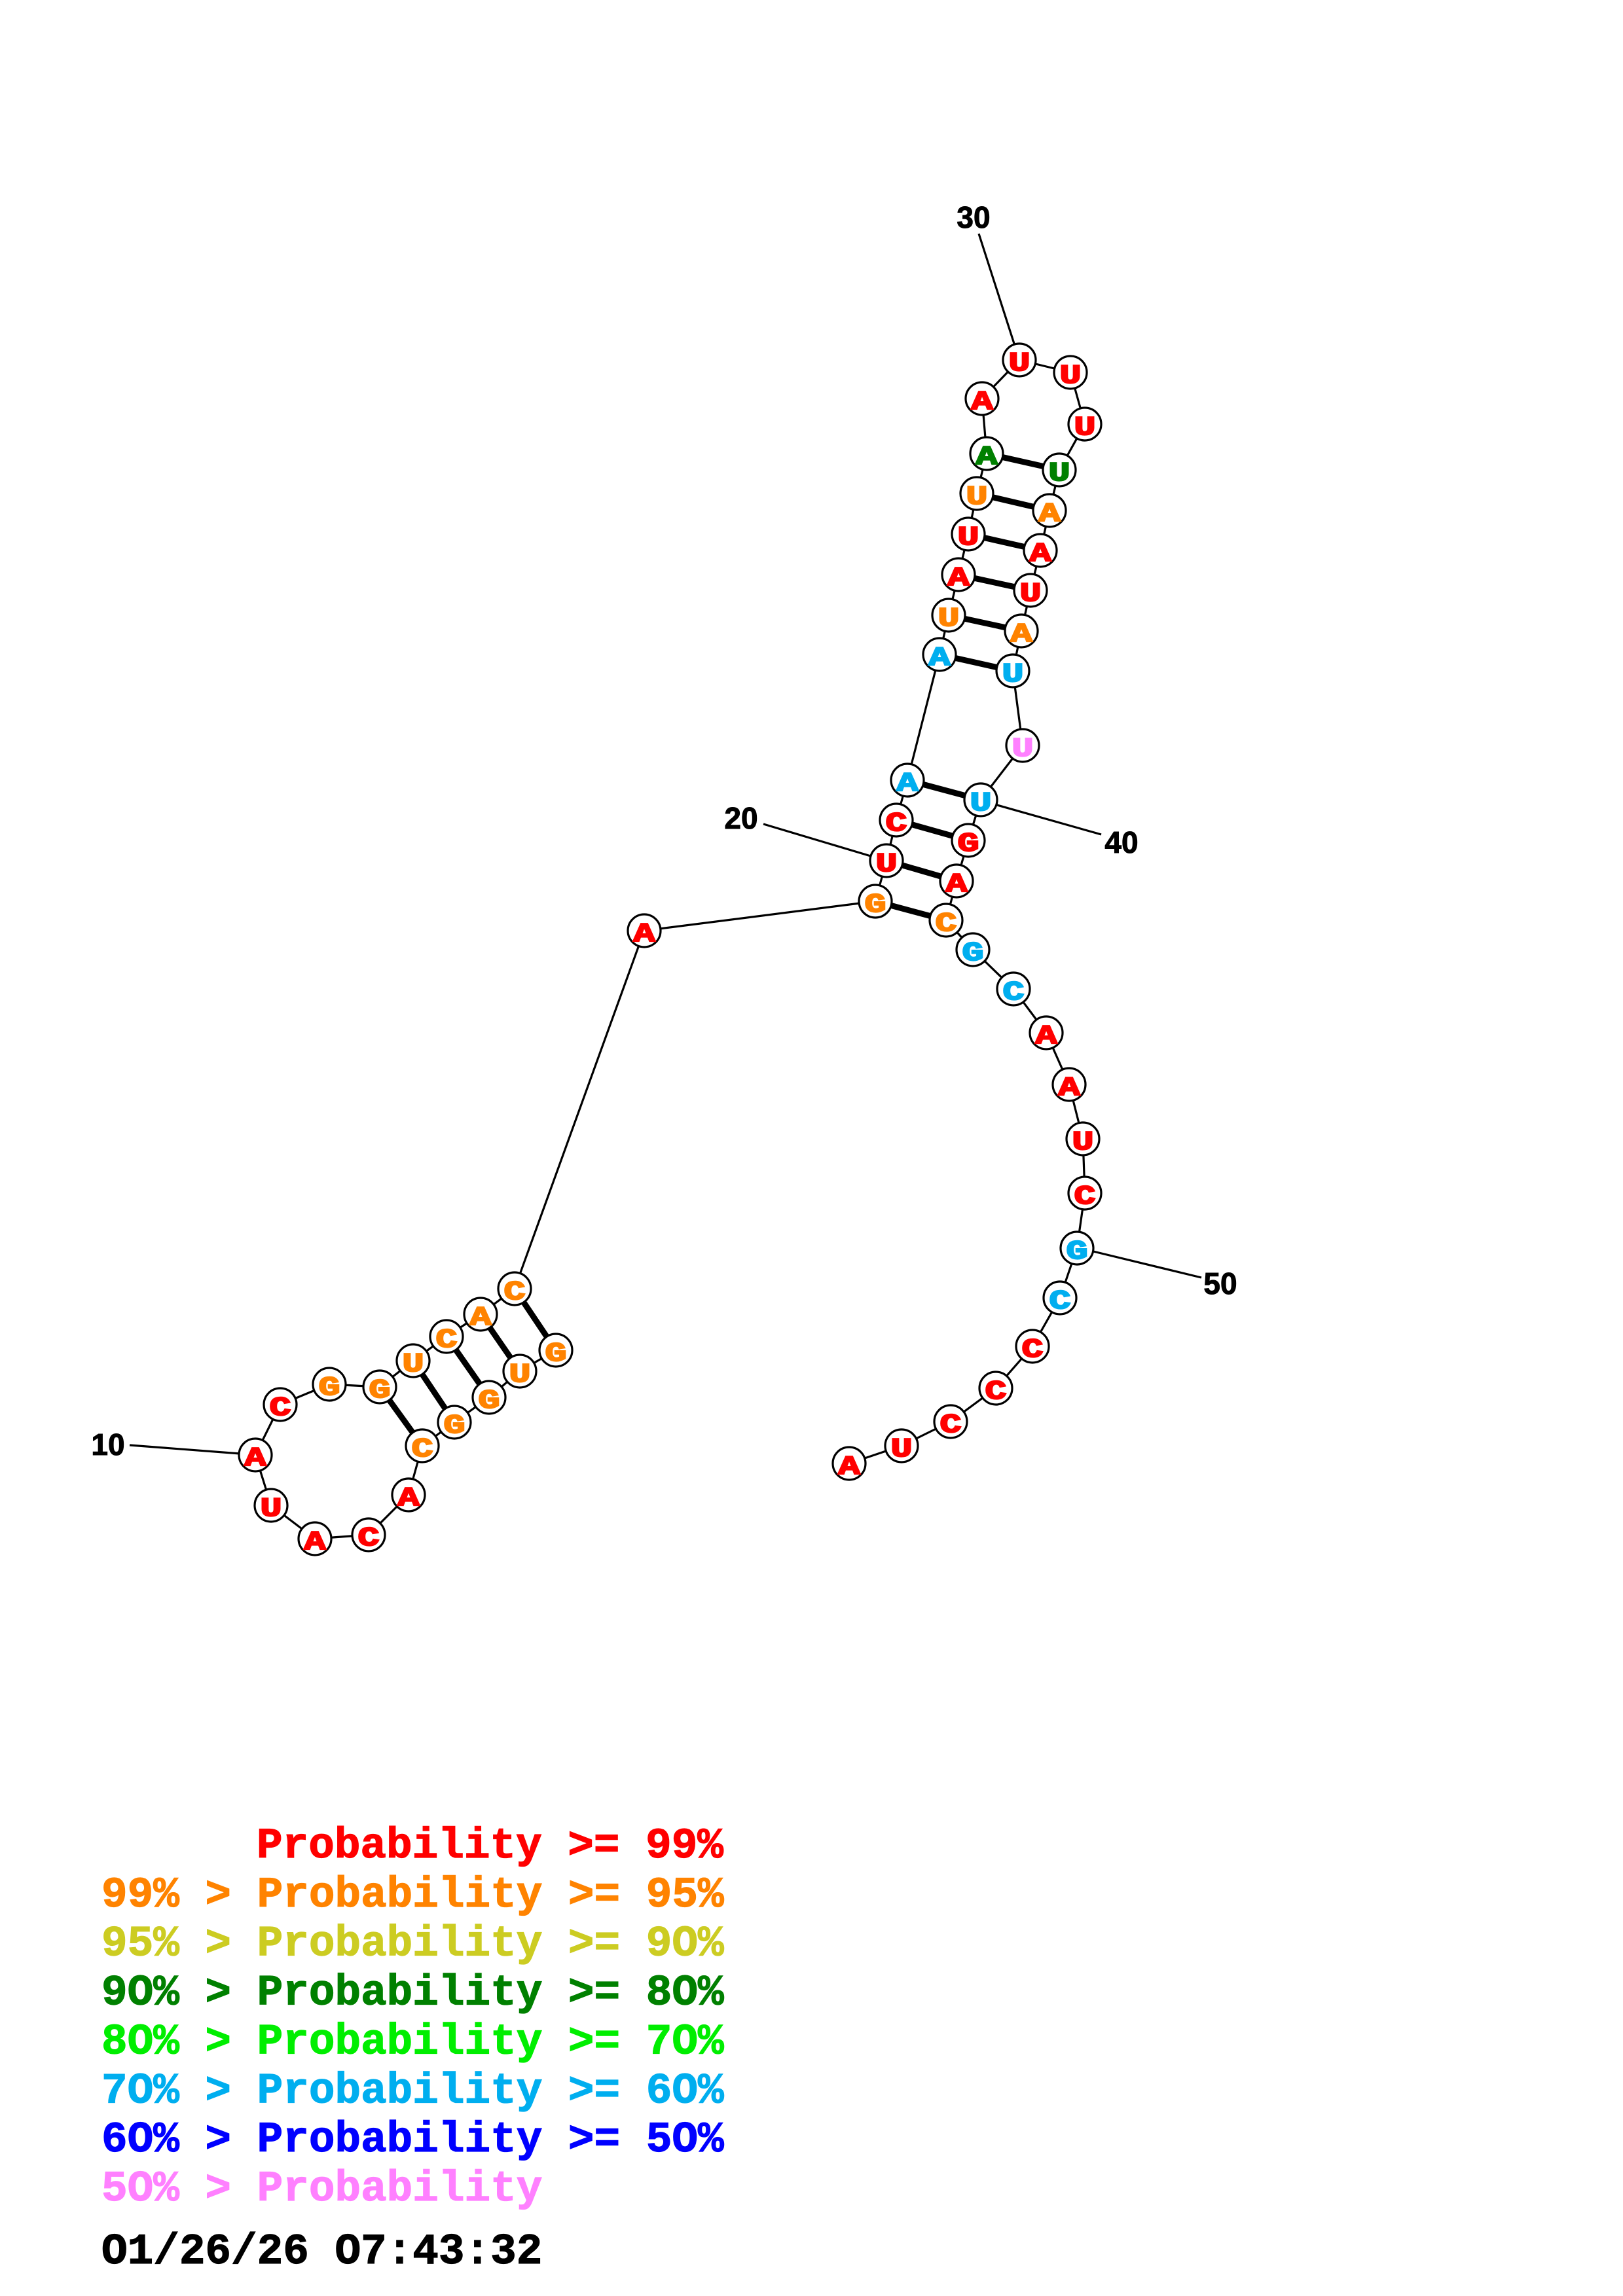 Image resolution: width=1623 pixels, height=2296 pixels. Describe the element at coordinates (412, 2090) in the screenshot. I see `svg-text: 7O% > Probability >= 6O%` at that location.